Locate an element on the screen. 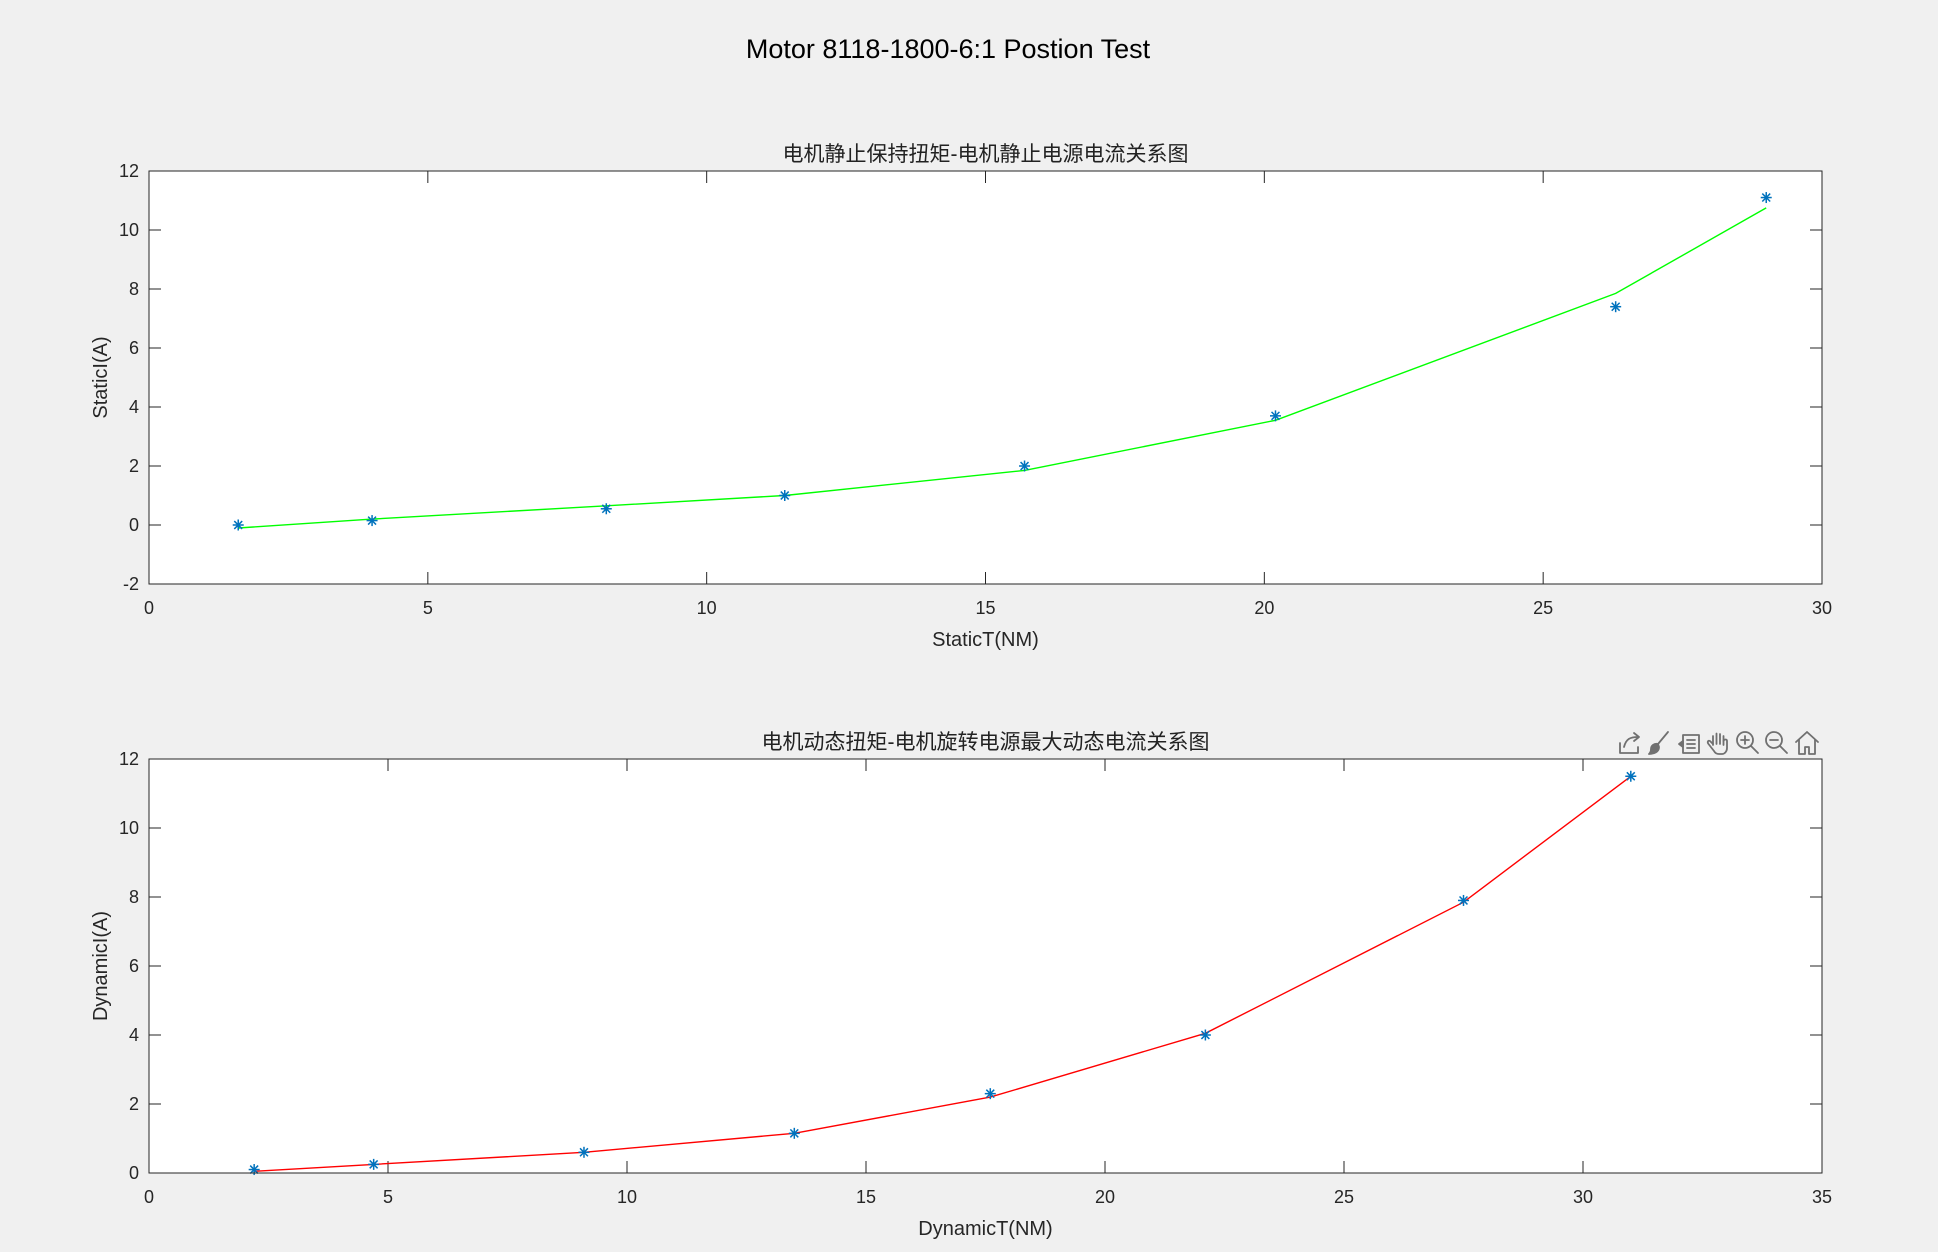  dynamic-y-tick-label: 2 is located at coordinates (134, 1104).